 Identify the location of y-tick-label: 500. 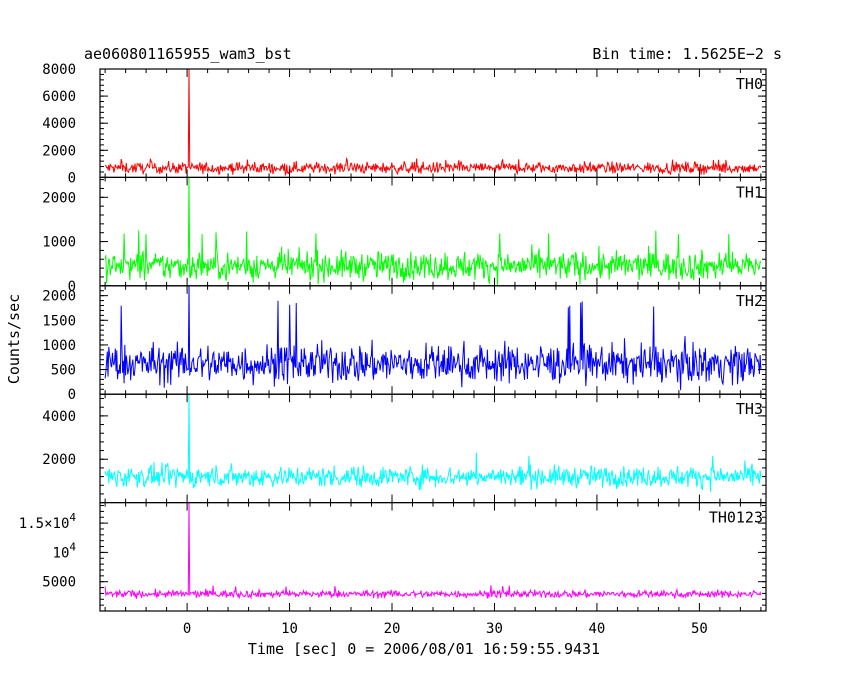
(63, 371).